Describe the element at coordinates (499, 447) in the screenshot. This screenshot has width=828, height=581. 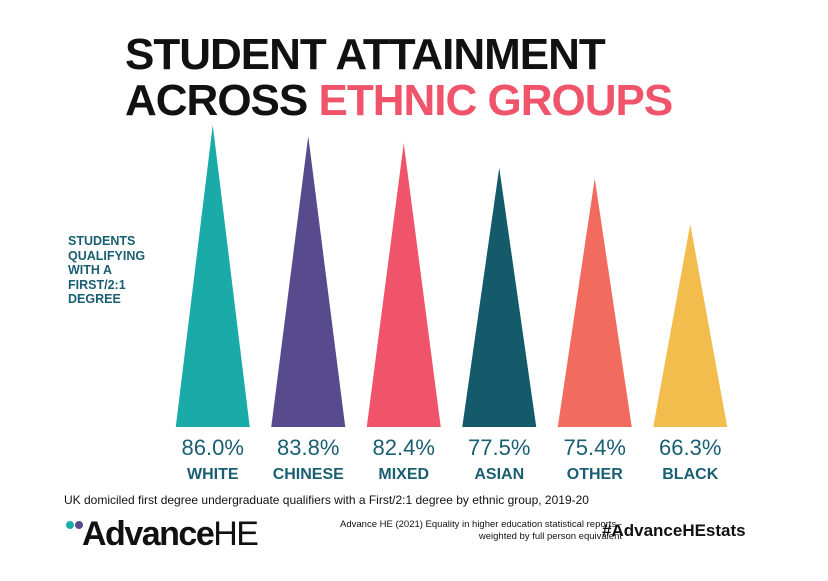
I see `value-label: 77.5%` at that location.